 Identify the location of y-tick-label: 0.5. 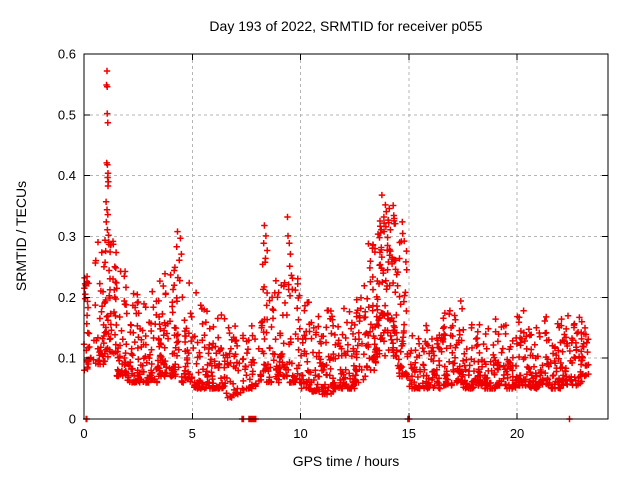
(67, 114).